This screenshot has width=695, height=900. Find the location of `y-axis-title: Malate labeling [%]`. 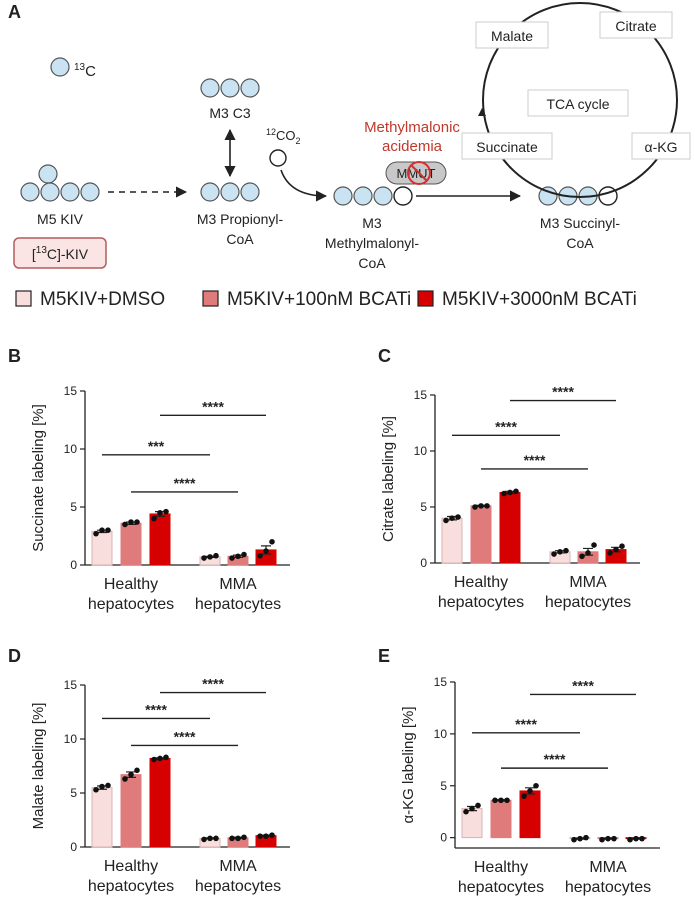

y-axis-title: Malate labeling [%] is located at coordinates (38, 766).